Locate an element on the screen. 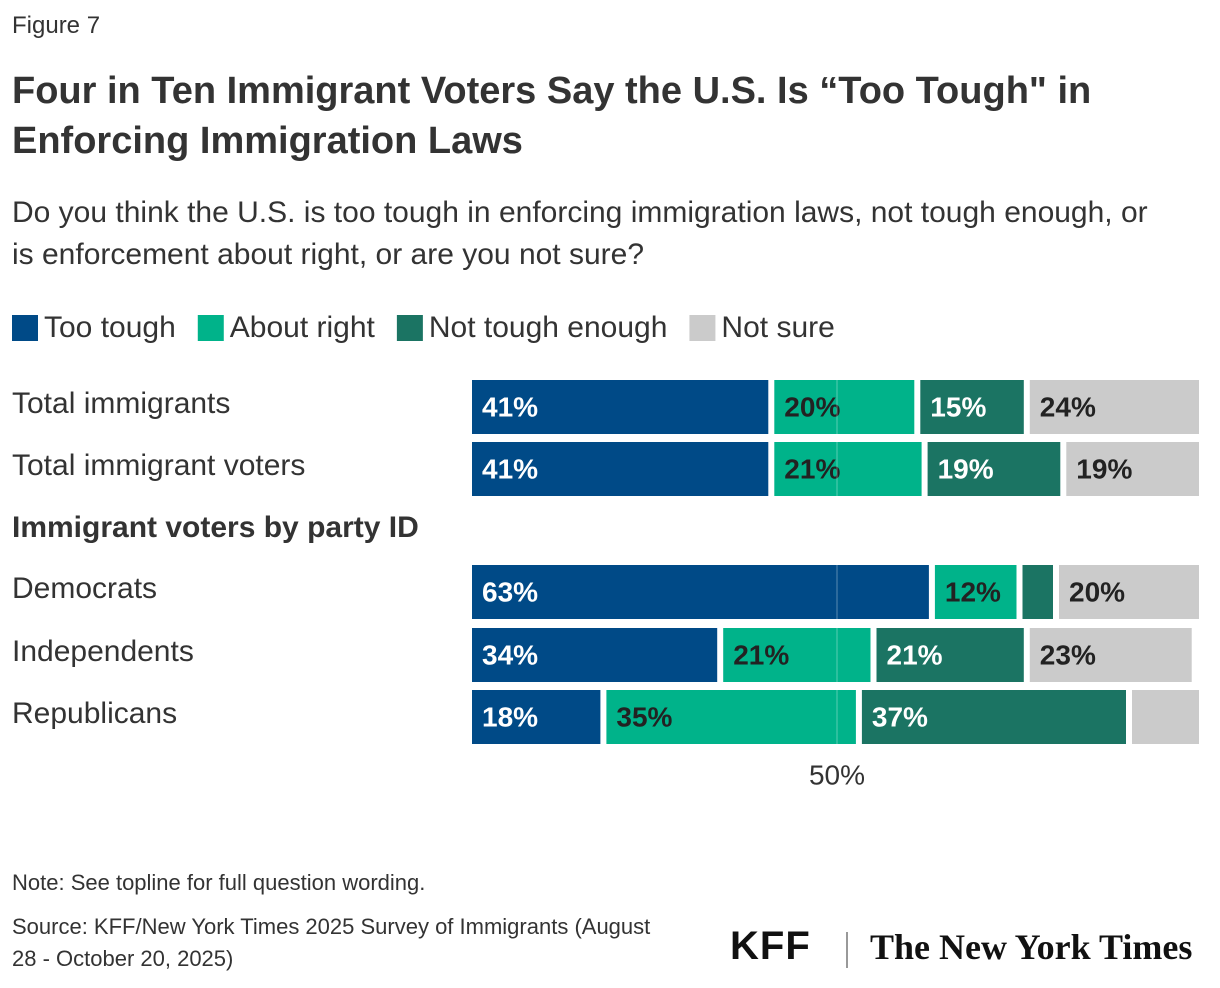  category-label: Independents is located at coordinates (103, 651).